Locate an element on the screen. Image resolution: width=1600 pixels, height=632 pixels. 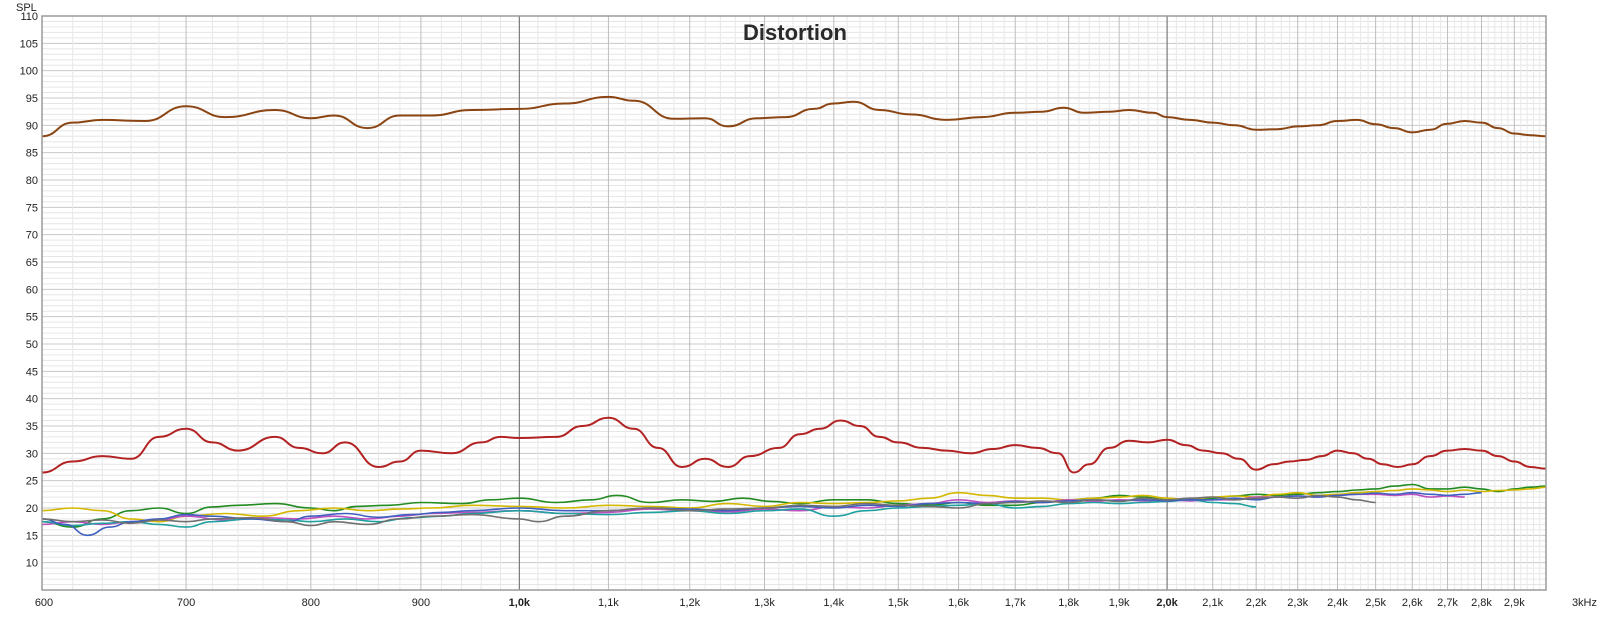
x-tick-label: 1,4k is located at coordinates (833, 603).